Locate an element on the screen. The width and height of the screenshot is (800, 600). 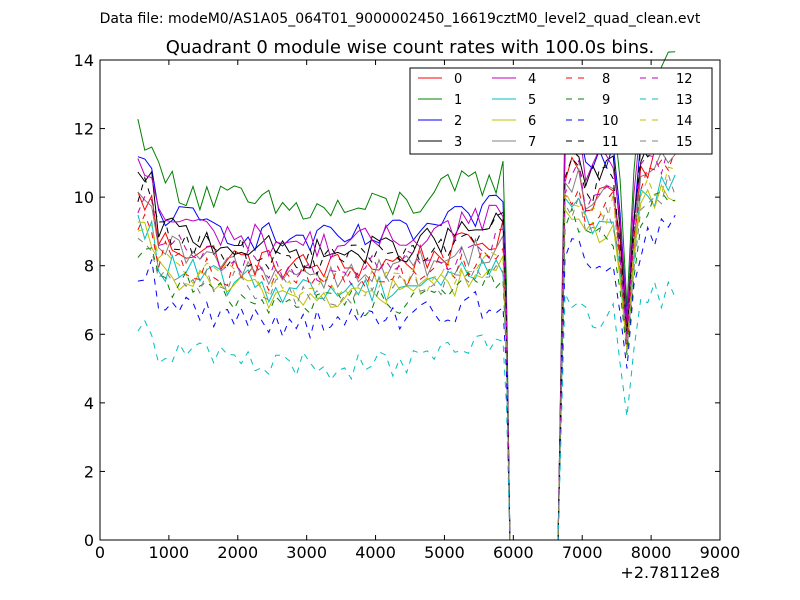
legend-frame is located at coordinates (561, 111).